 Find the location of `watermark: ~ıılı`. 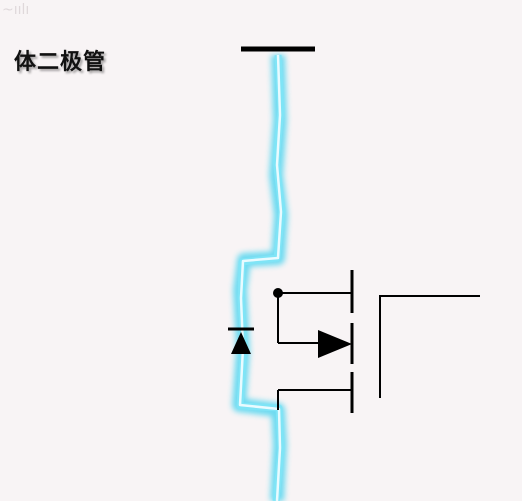

watermark: ~ıılı is located at coordinates (16, 10).